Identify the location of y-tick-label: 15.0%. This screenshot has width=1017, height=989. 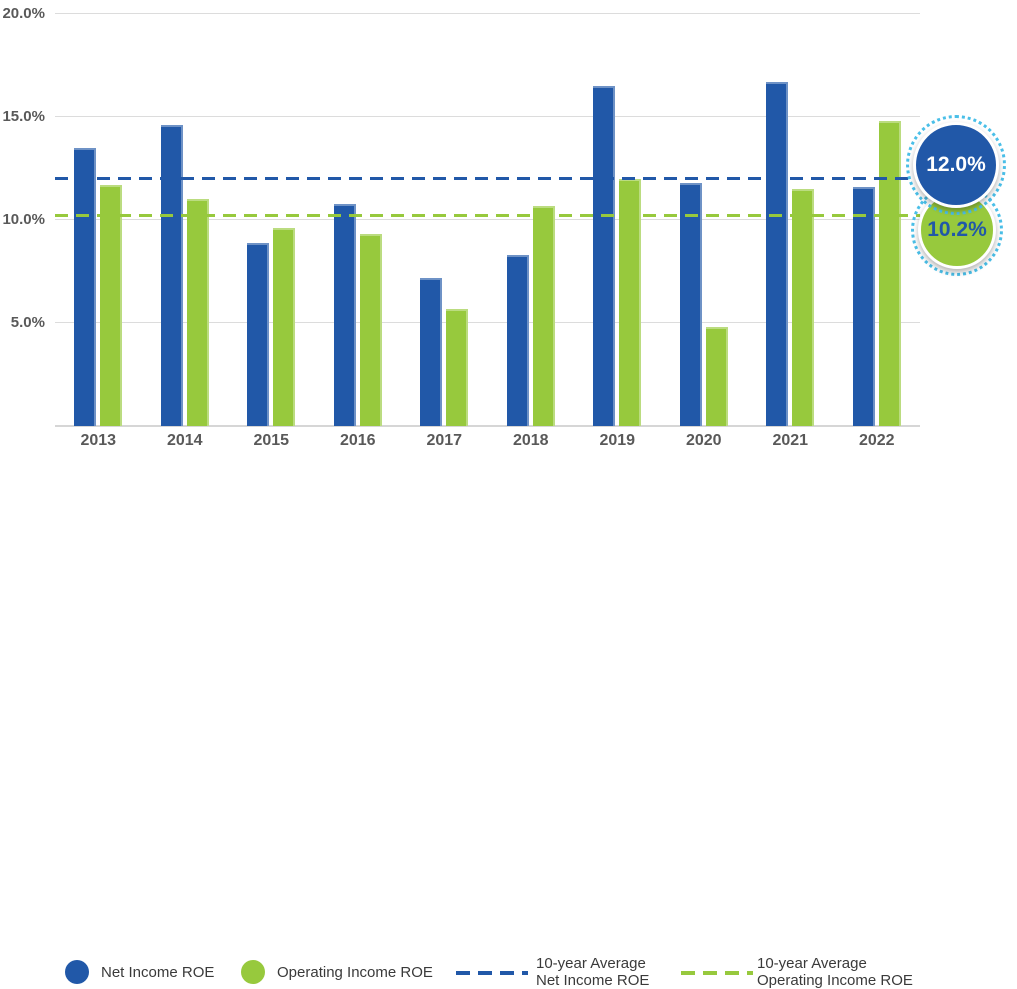
(23, 116).